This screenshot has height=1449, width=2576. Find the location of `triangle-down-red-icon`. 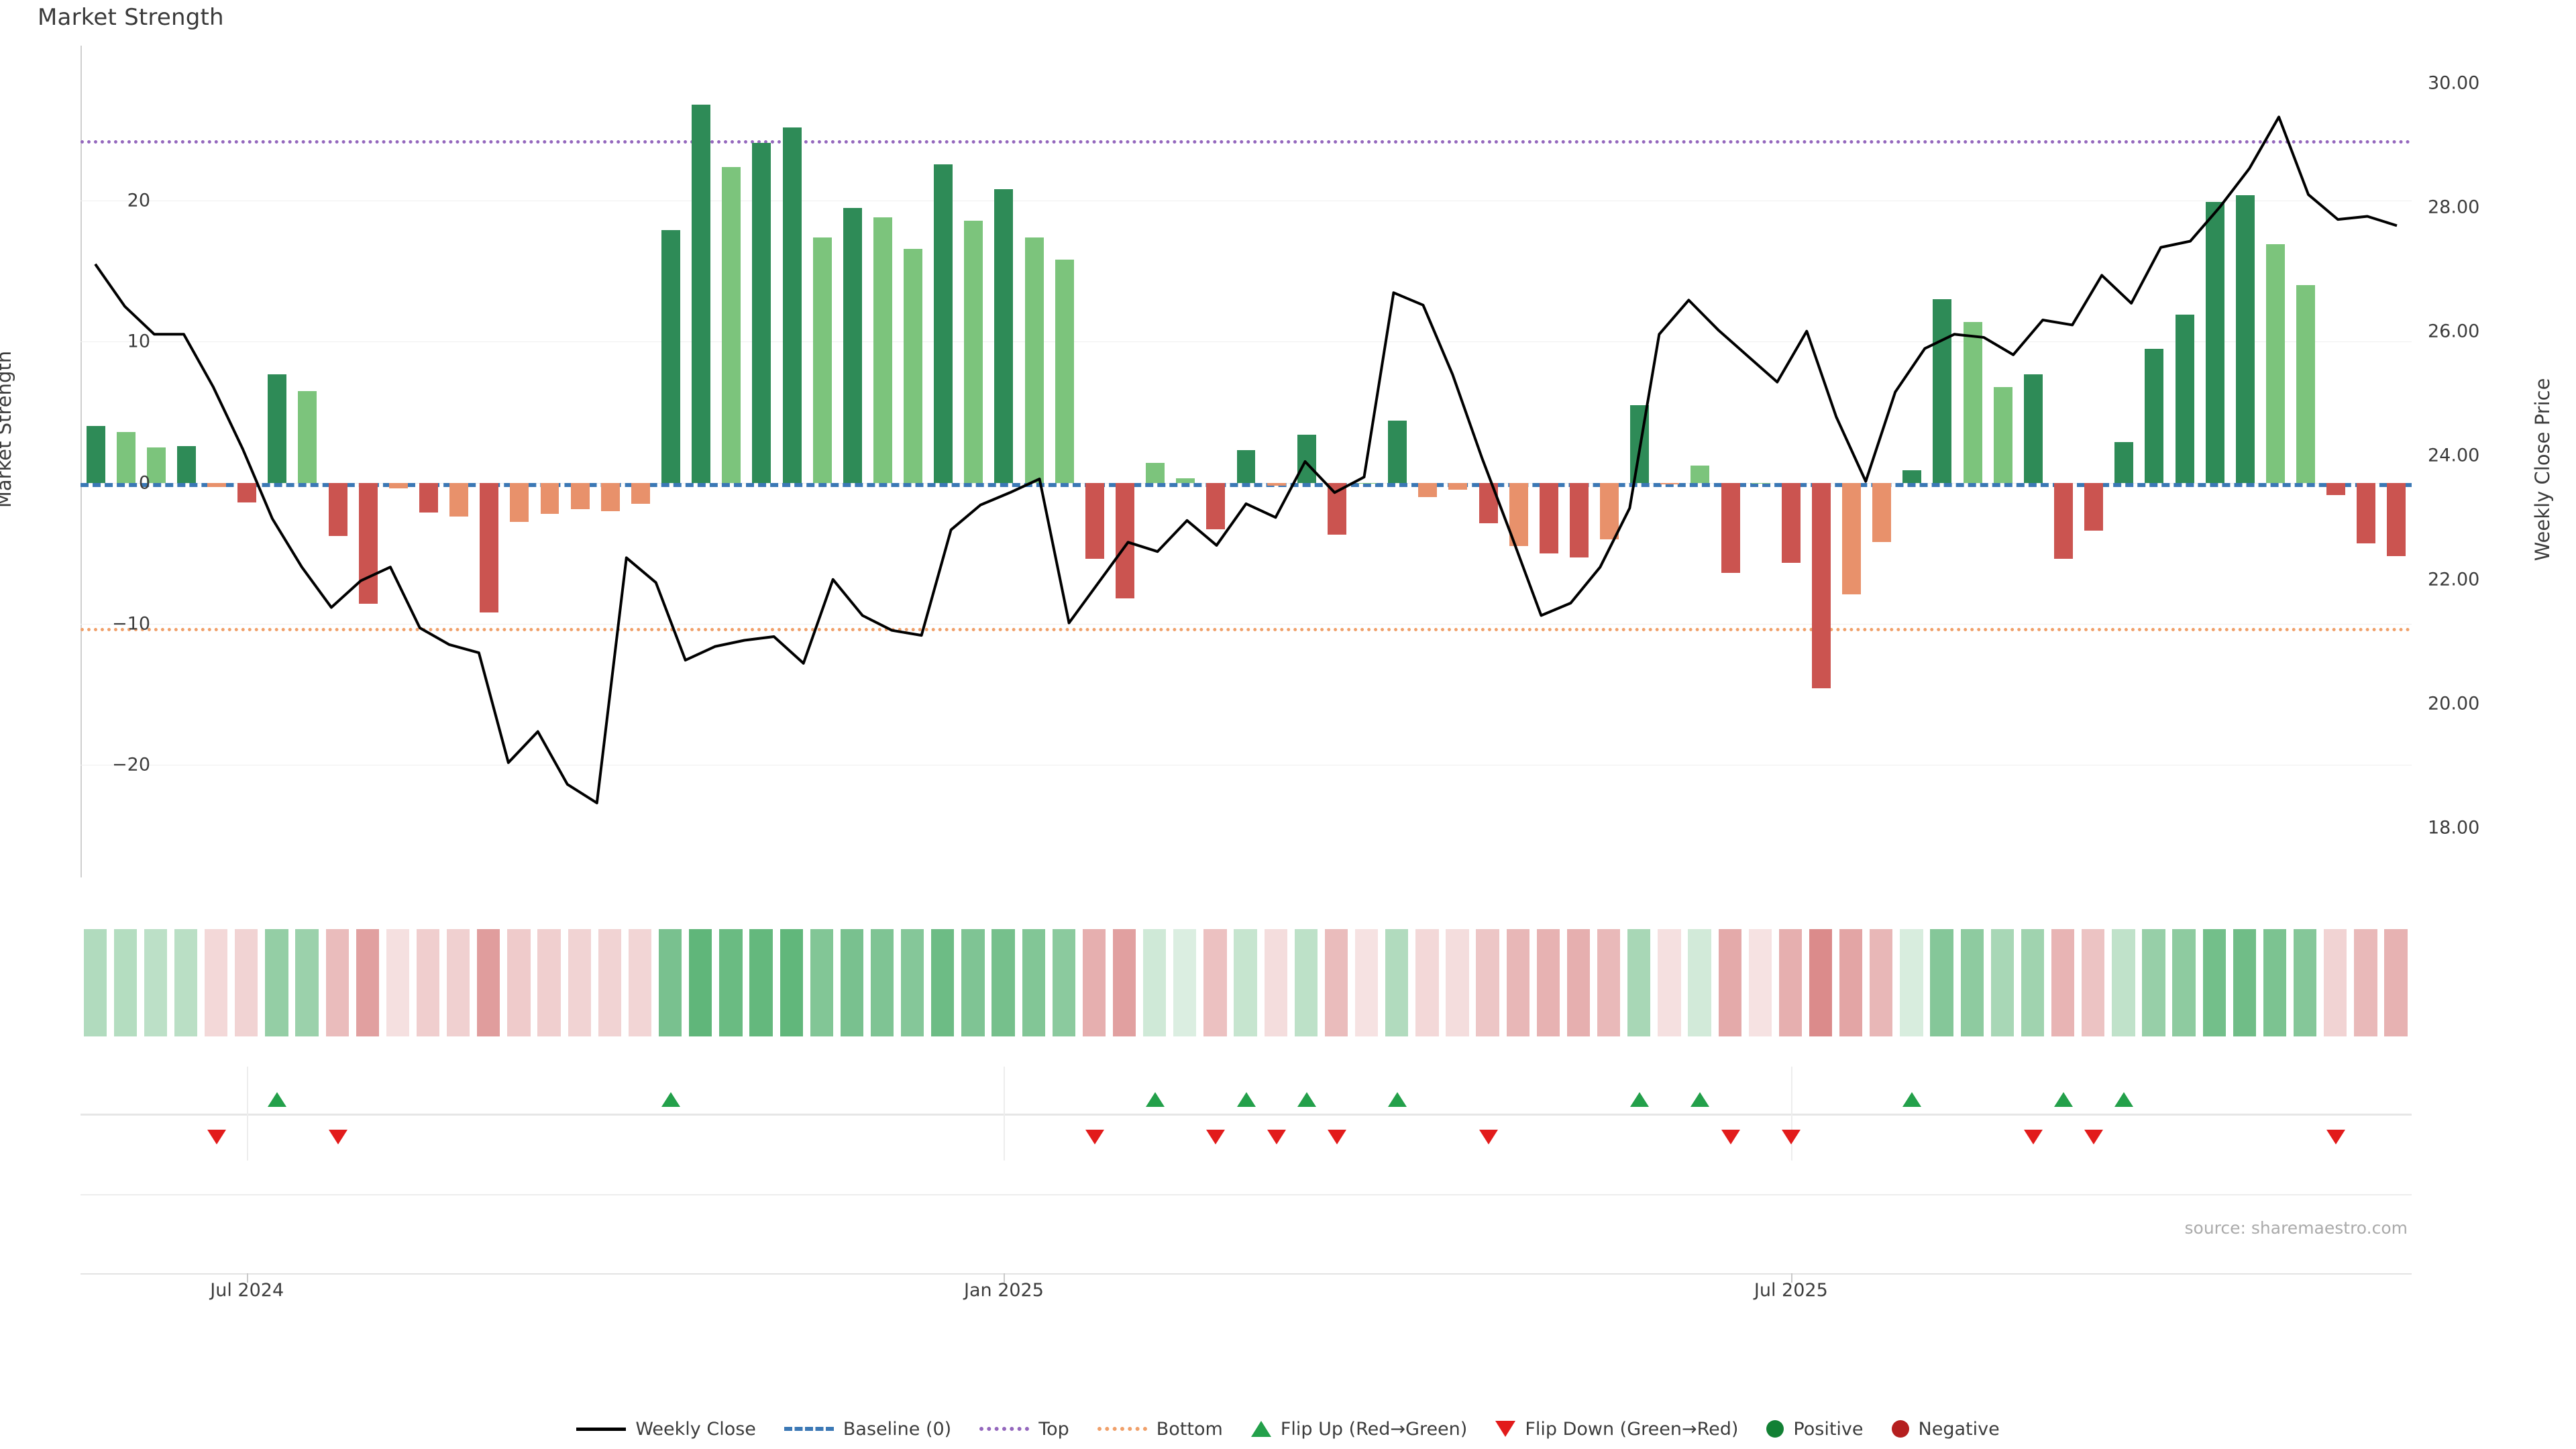

triangle-down-red-icon is located at coordinates (1505, 1429).